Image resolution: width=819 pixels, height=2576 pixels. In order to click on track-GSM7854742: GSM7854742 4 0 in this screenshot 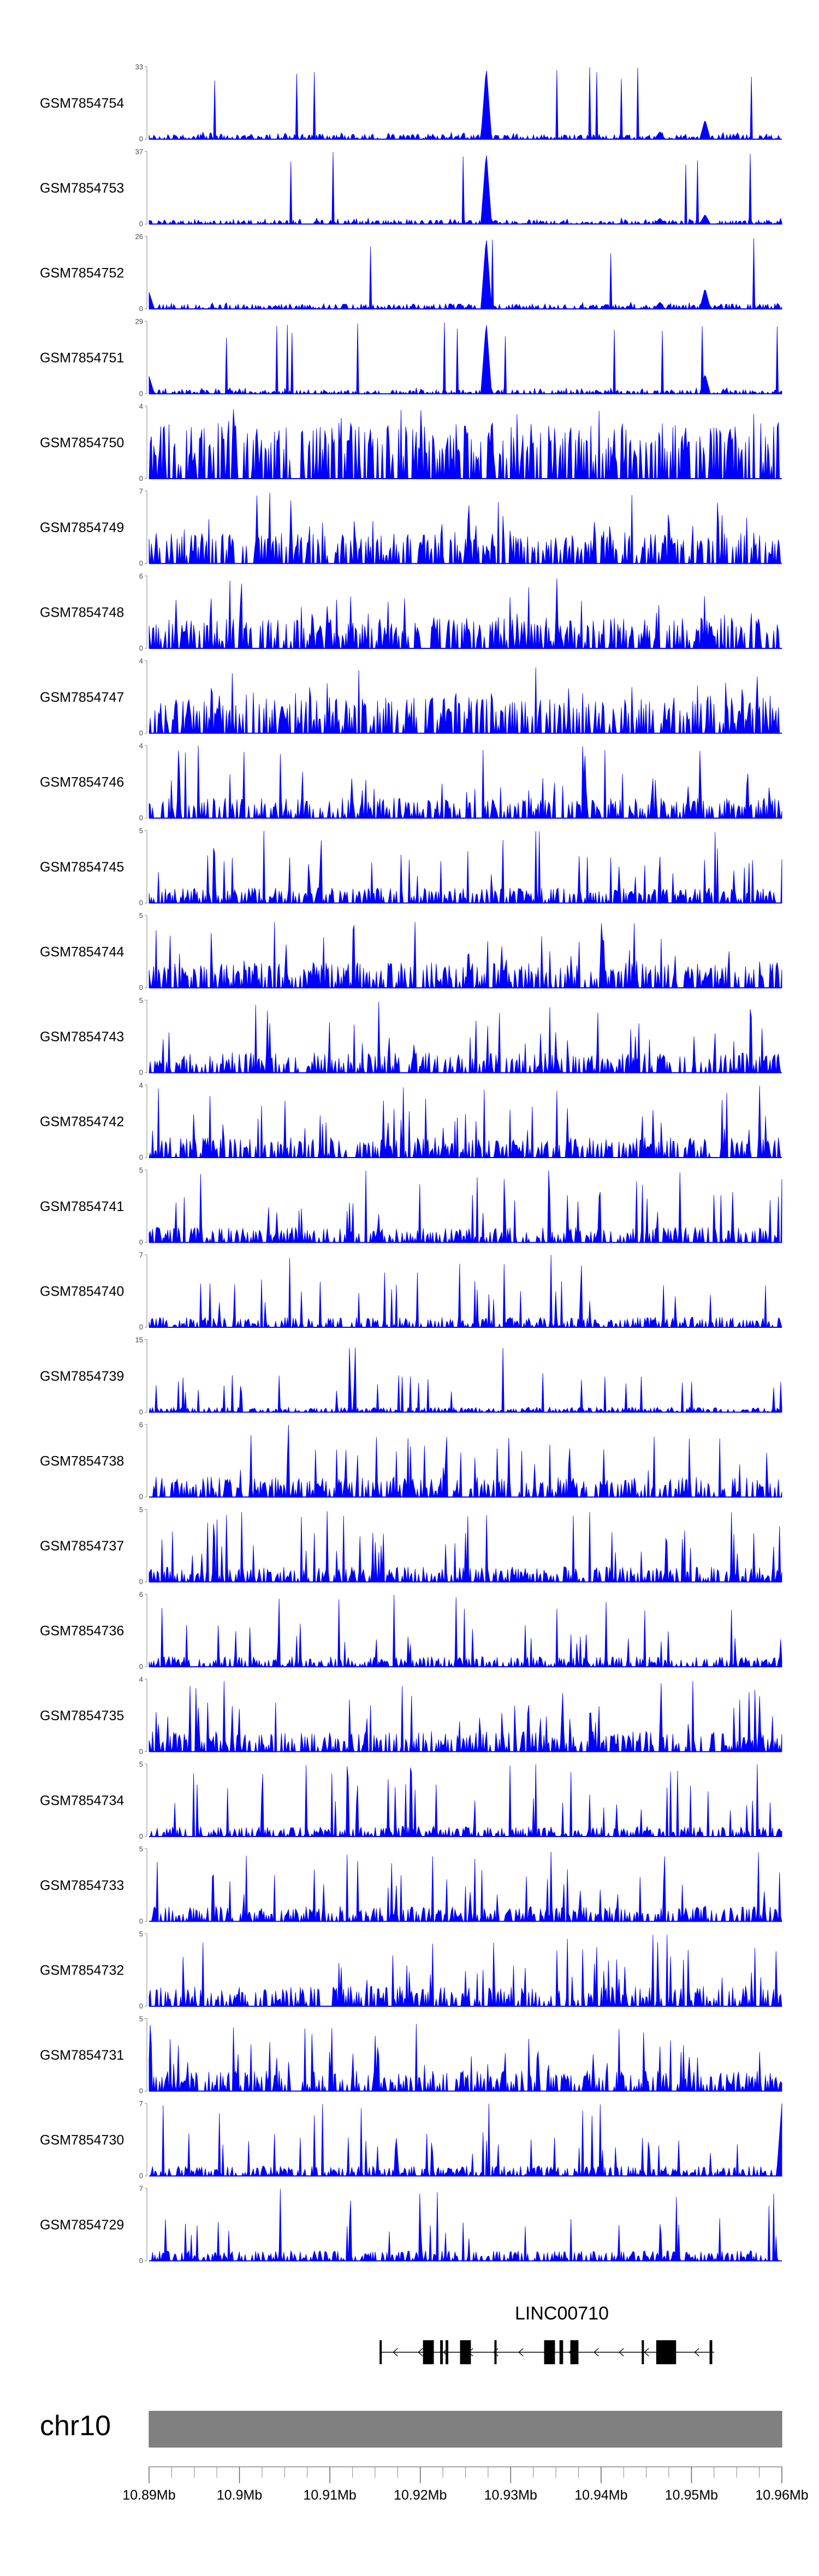, I will do `click(411, 1121)`.